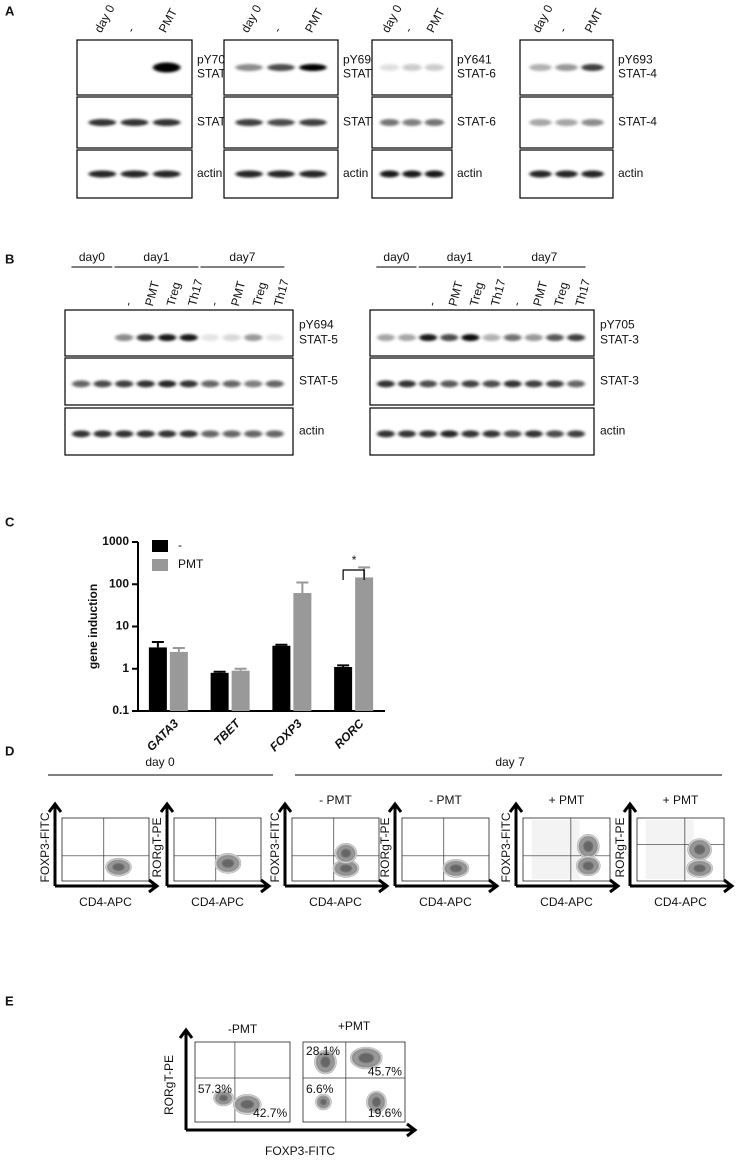 The height and width of the screenshot is (1166, 750). What do you see at coordinates (385, 1113) in the screenshot?
I see `quadrant-percent: 19.6%` at bounding box center [385, 1113].